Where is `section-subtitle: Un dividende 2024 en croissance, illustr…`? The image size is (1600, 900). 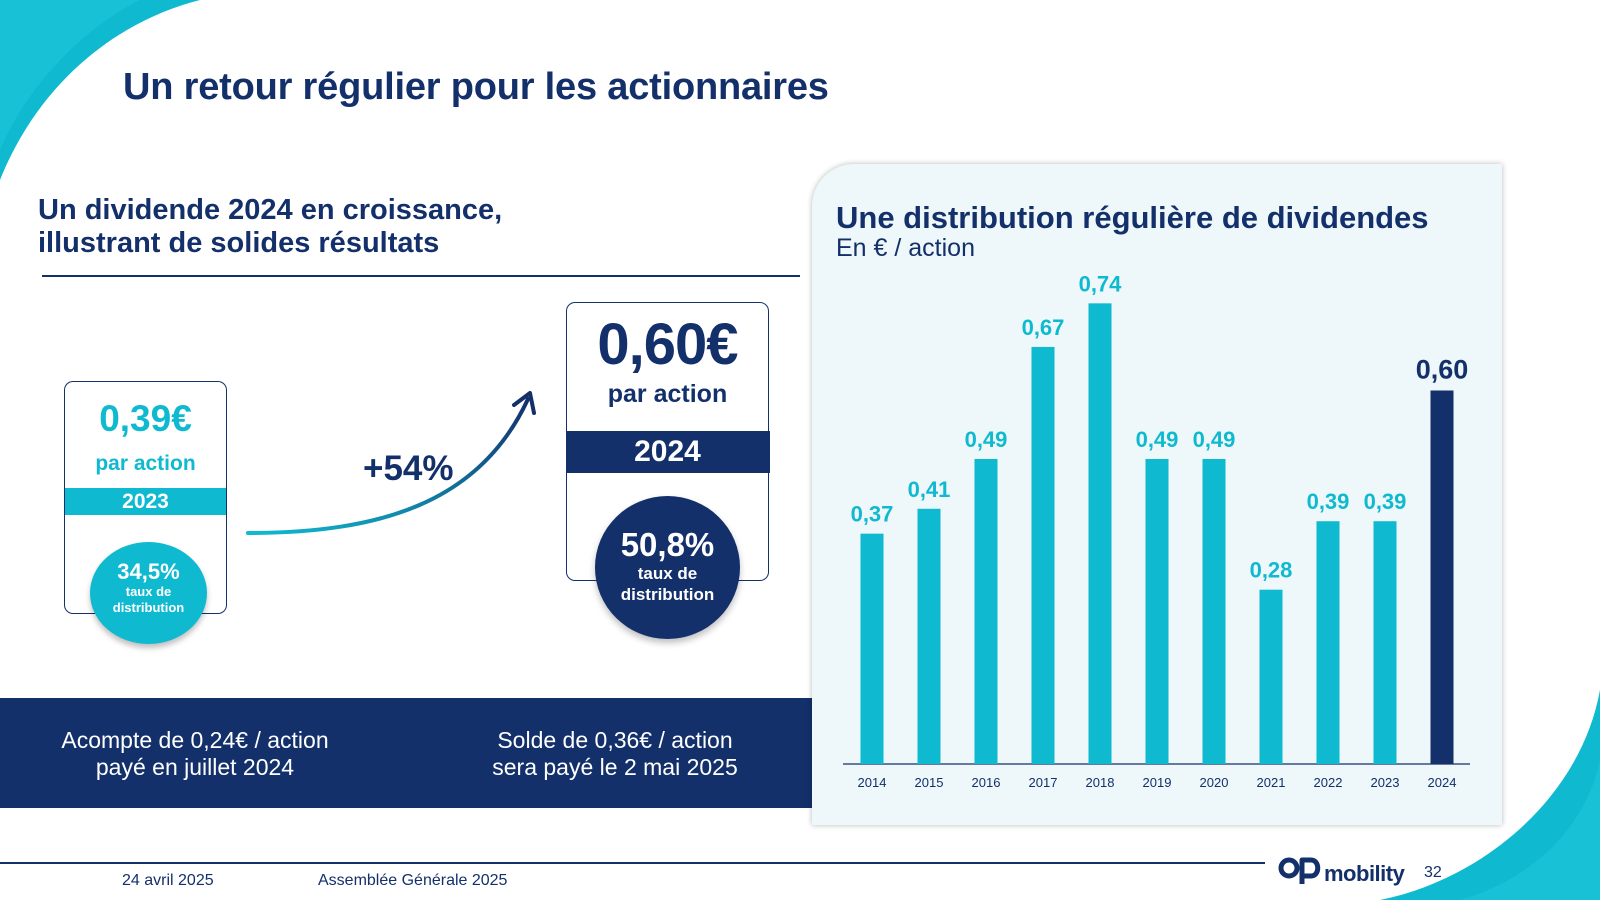 section-subtitle: Un dividende 2024 en croissance, illustr… is located at coordinates (270, 227).